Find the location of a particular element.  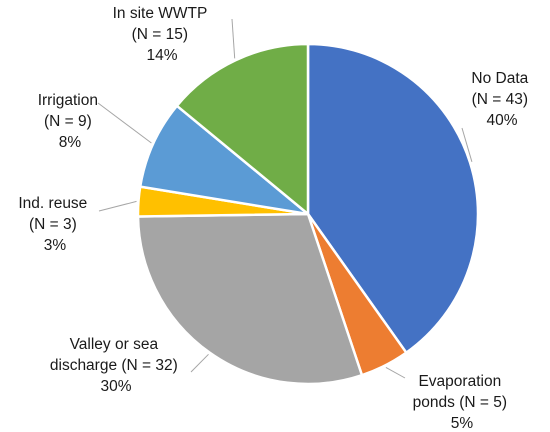

label-ind-reuse: Ind. reuse (N = 3) 3% is located at coordinates (54, 224).